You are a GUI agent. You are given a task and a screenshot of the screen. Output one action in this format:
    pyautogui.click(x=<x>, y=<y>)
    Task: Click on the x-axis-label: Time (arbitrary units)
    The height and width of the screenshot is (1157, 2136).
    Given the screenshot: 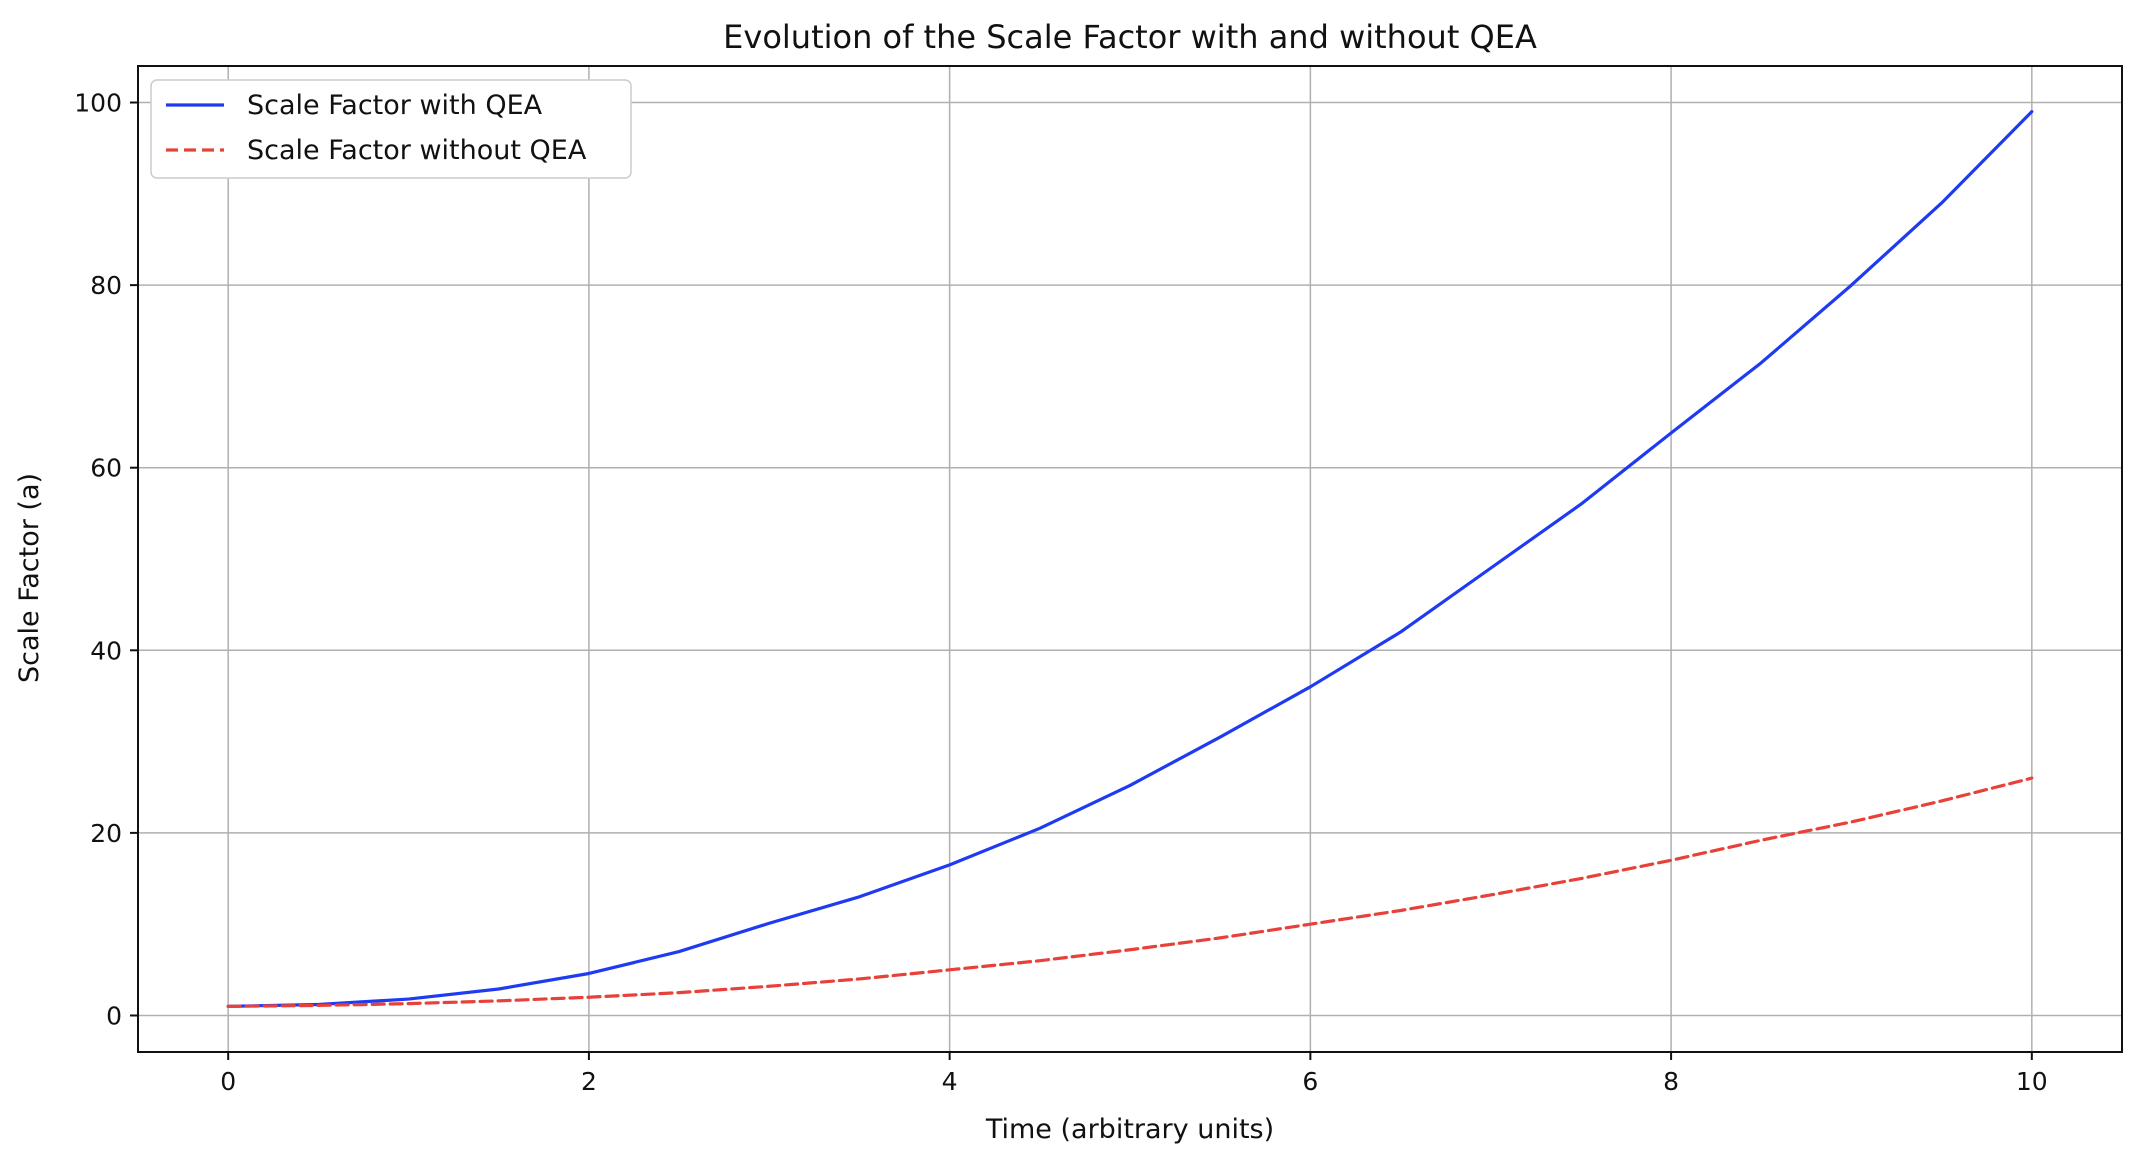 What is the action you would take?
    pyautogui.click(x=1129, y=1129)
    